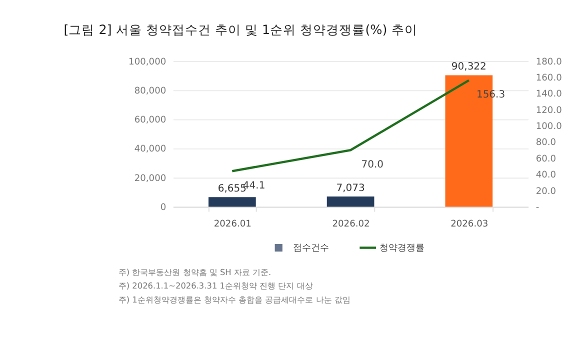 Image resolution: width=580 pixels, height=346 pixels. What do you see at coordinates (549, 62) in the screenshot?
I see `y2-tick-label: 180.0` at bounding box center [549, 62].